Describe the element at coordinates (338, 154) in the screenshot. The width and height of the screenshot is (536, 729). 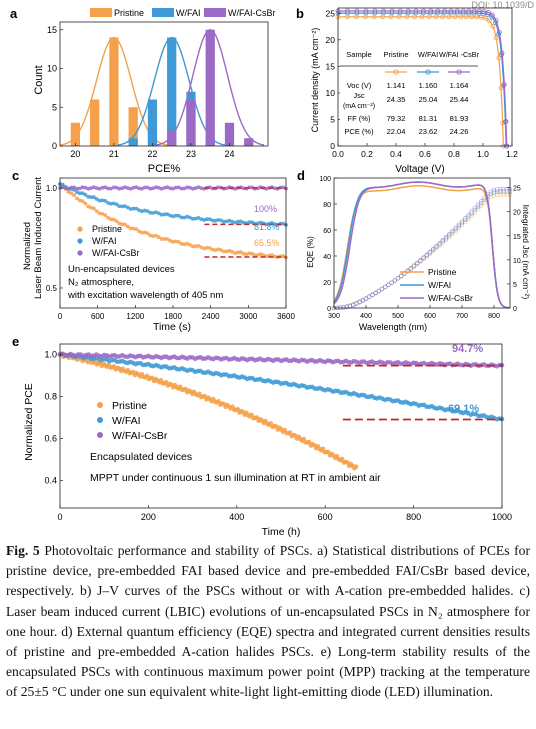
I see `panel-b-xtick: 0.0` at that location.